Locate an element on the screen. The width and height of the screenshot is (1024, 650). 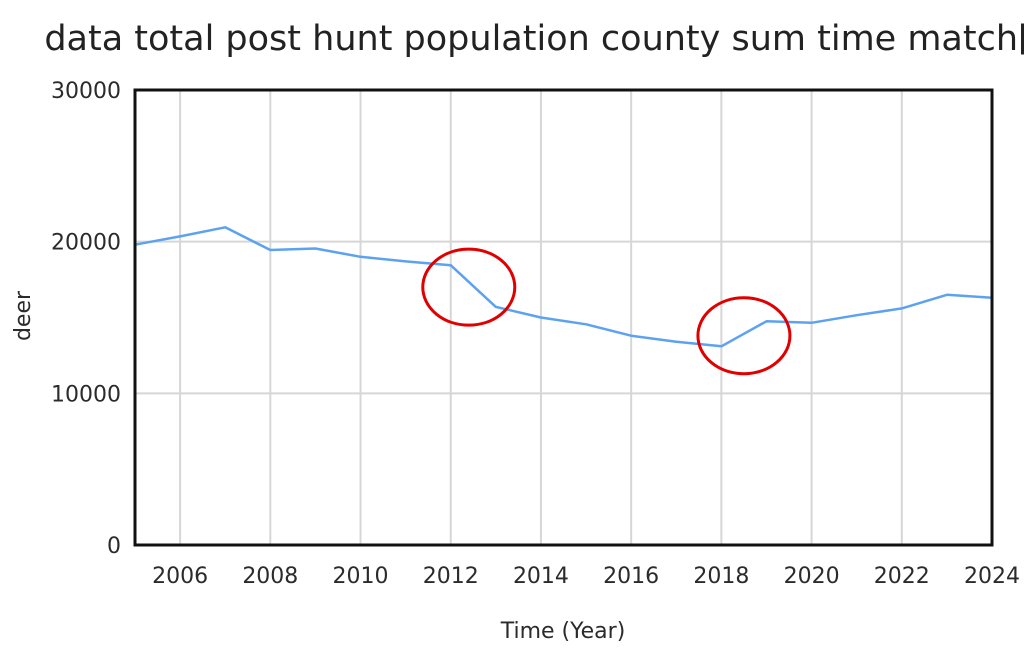
x-tick-label: 2010 is located at coordinates (361, 576).